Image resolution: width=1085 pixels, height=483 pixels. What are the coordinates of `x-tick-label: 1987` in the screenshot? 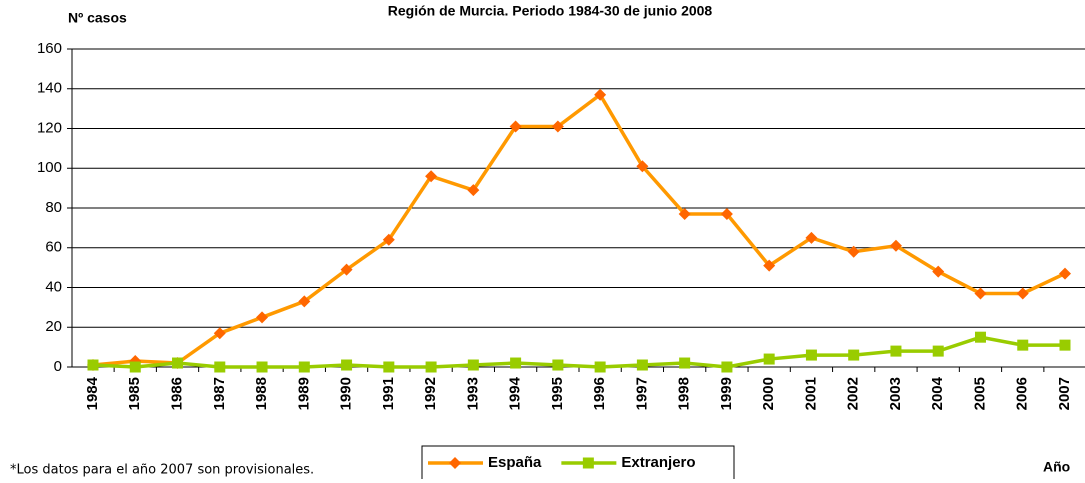 It's located at (219, 393).